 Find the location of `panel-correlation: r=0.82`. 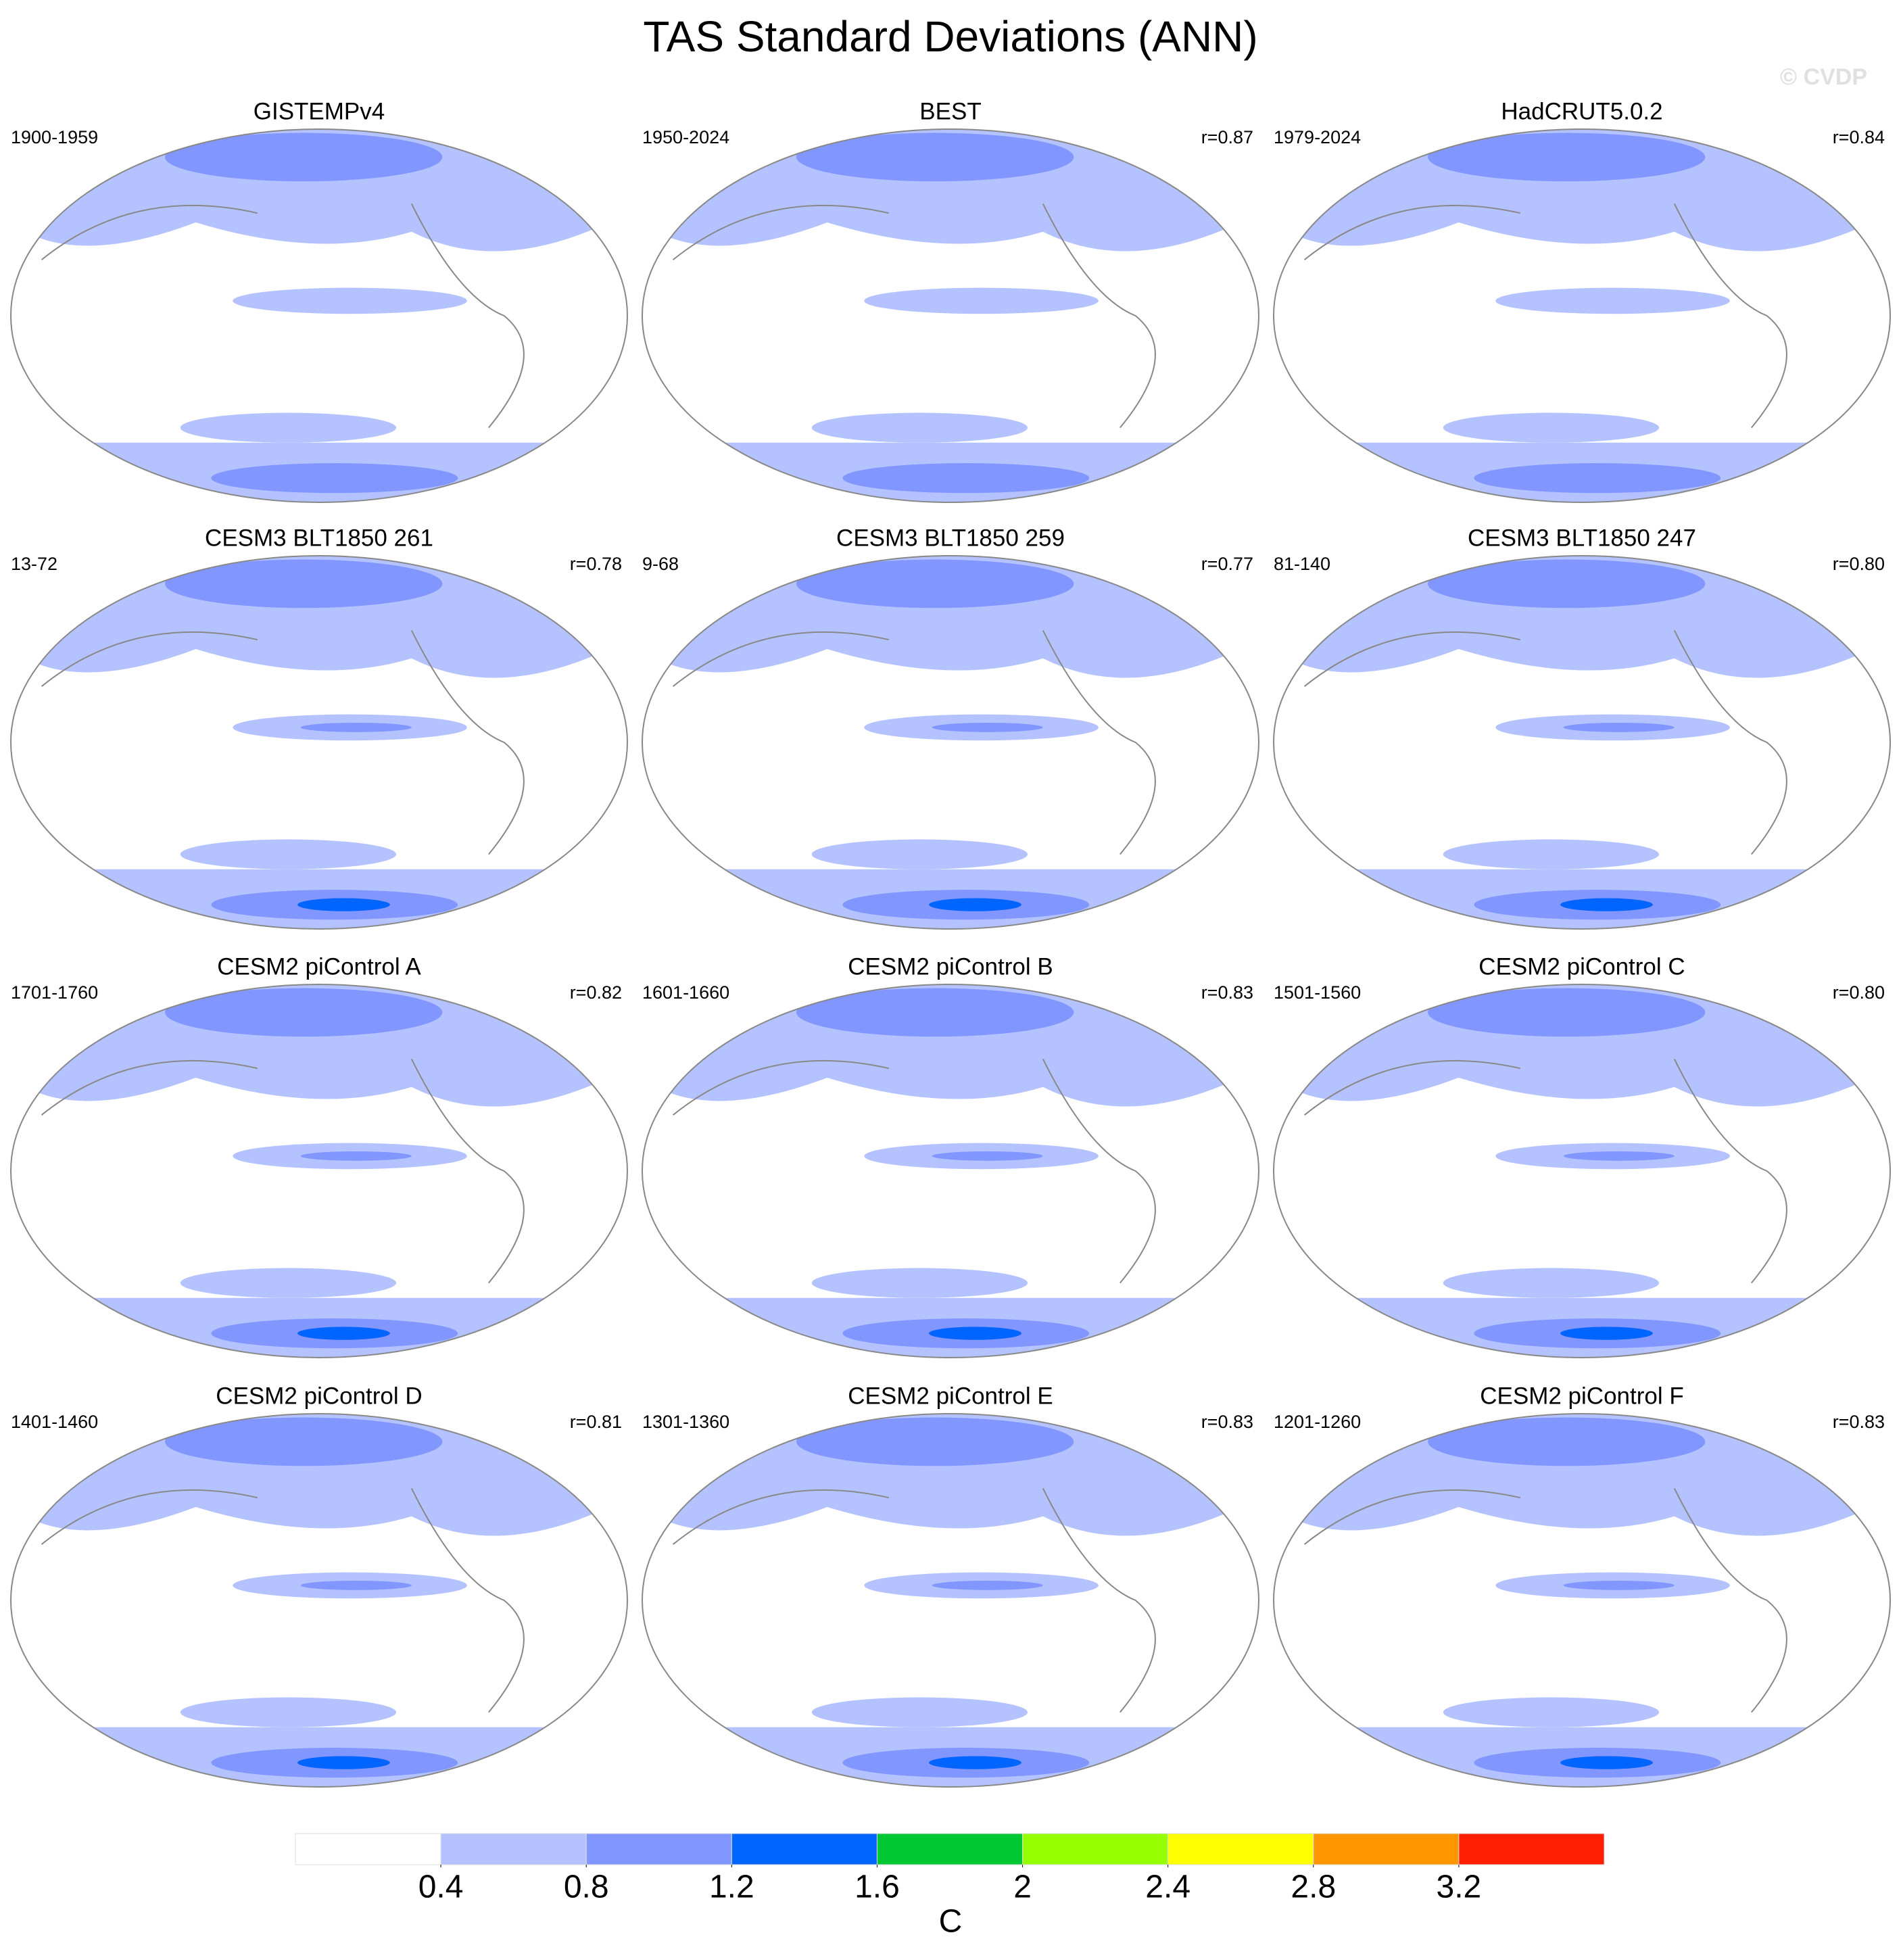

panel-correlation: r=0.82 is located at coordinates (596, 992).